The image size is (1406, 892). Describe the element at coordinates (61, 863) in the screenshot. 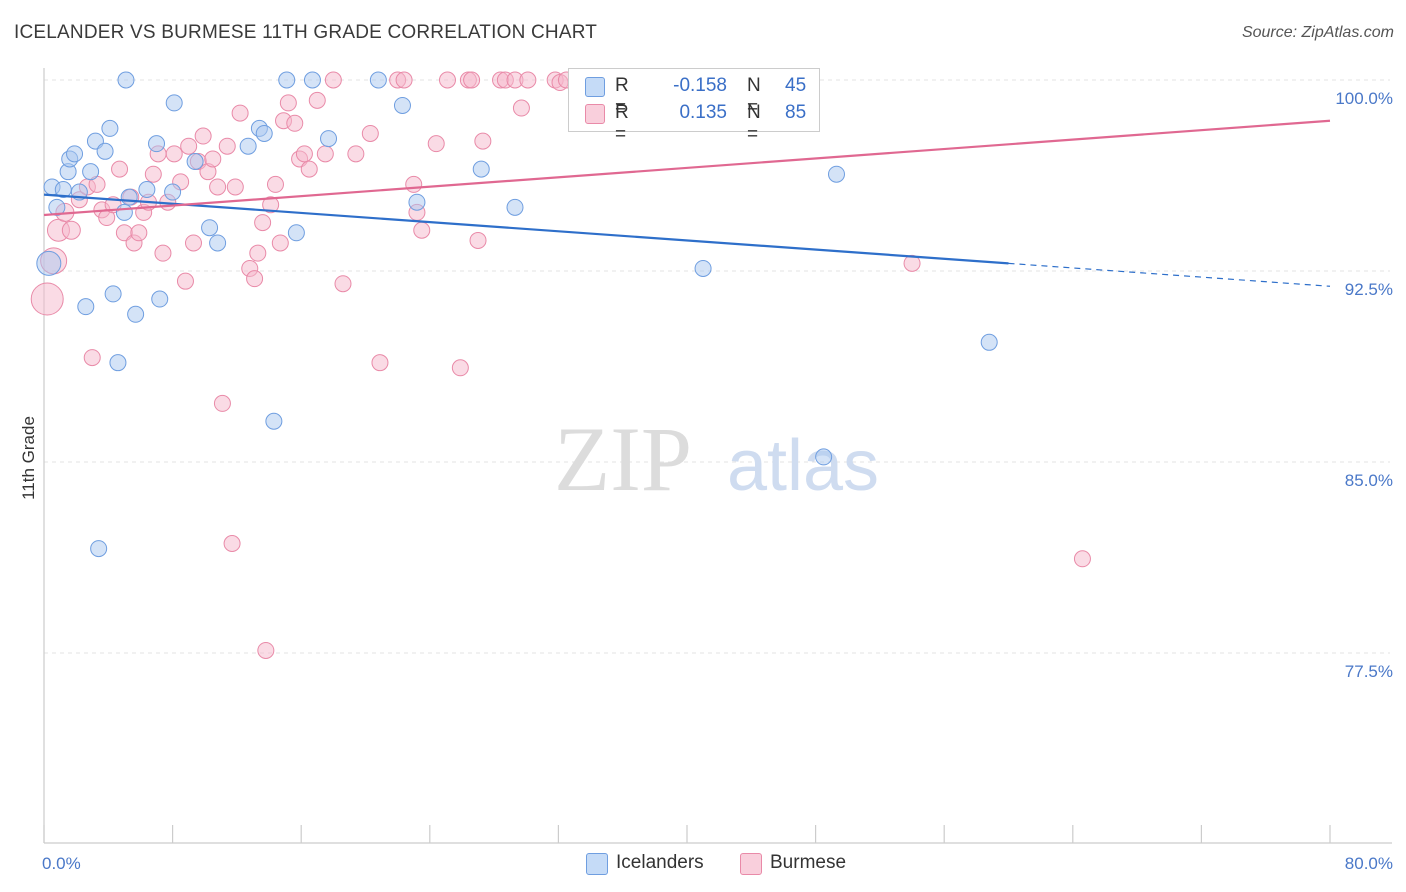

I see `x-tick-label-0: 0.0%` at that location.